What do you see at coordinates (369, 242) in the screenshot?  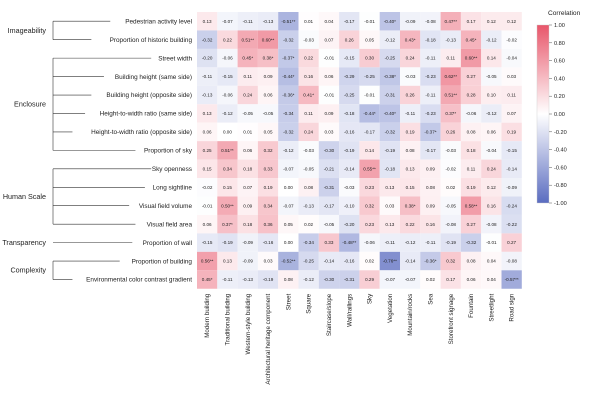 I see `cell-value: -0.06` at bounding box center [369, 242].